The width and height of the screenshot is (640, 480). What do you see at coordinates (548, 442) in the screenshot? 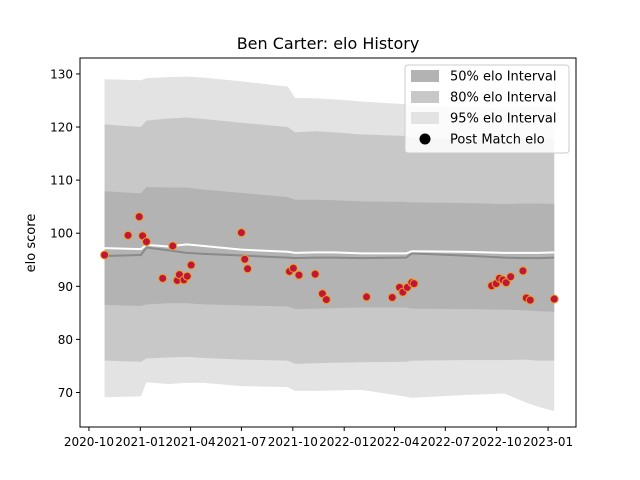
I see `x-tick-label: 2023-01` at bounding box center [548, 442].